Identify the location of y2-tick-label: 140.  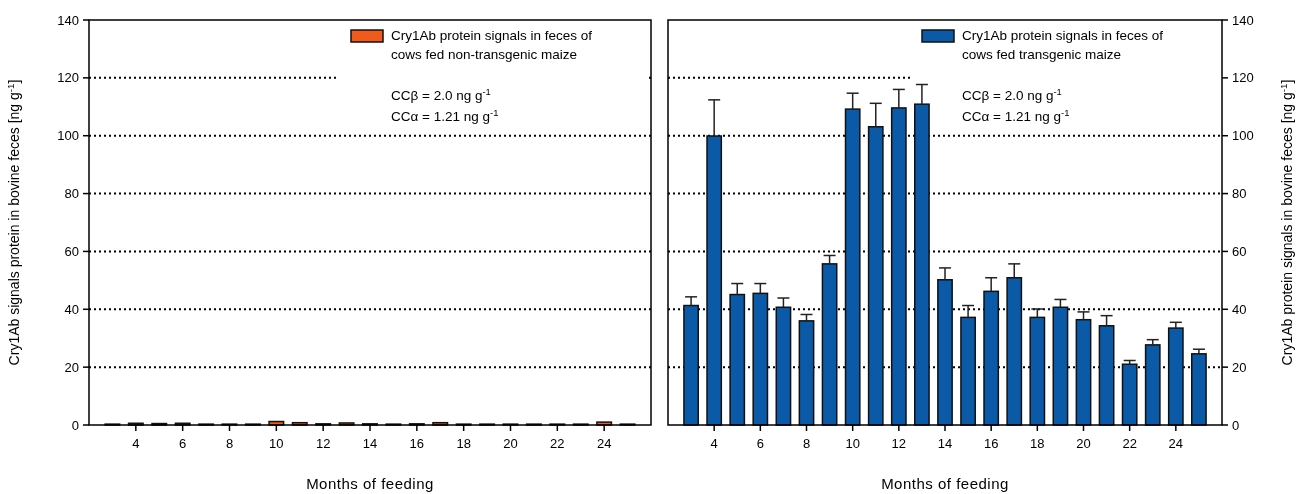
(1243, 20).